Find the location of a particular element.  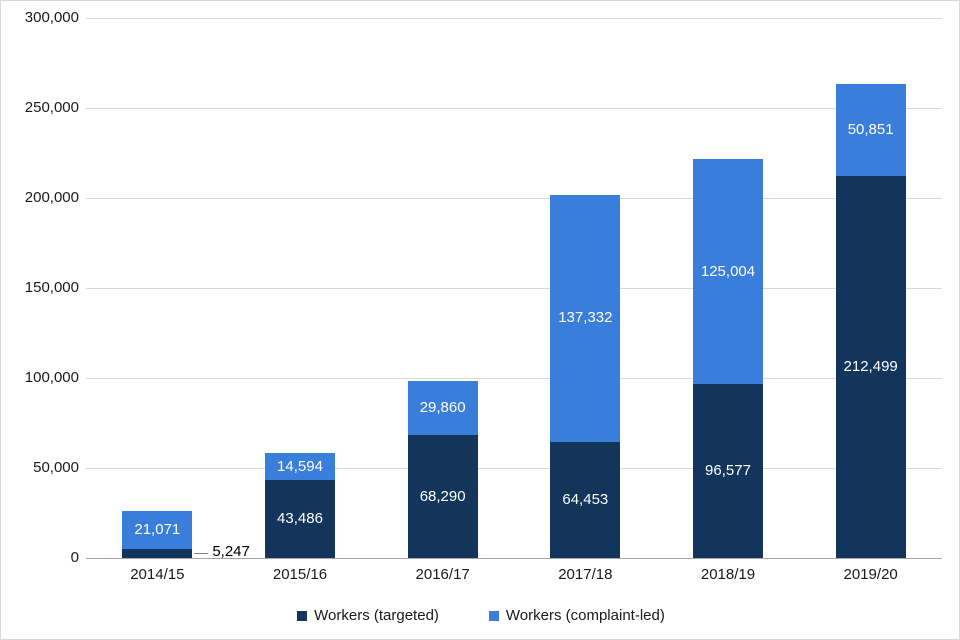

y-axis-tick-label: 300,000 is located at coordinates (51, 17).